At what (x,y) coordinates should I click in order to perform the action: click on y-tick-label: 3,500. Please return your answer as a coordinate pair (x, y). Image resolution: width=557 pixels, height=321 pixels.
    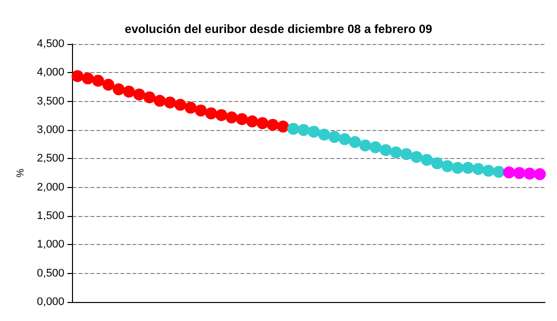
    Looking at the image, I should click on (50, 101).